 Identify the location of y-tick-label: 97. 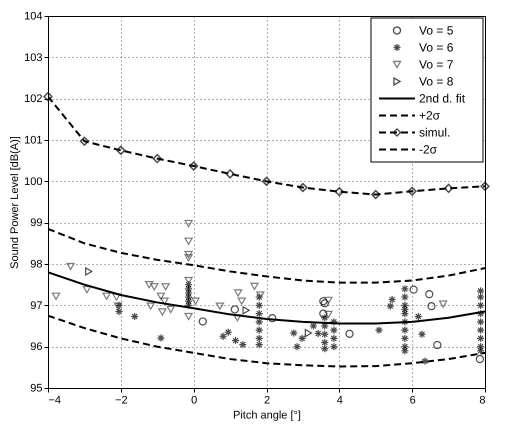
(36, 306).